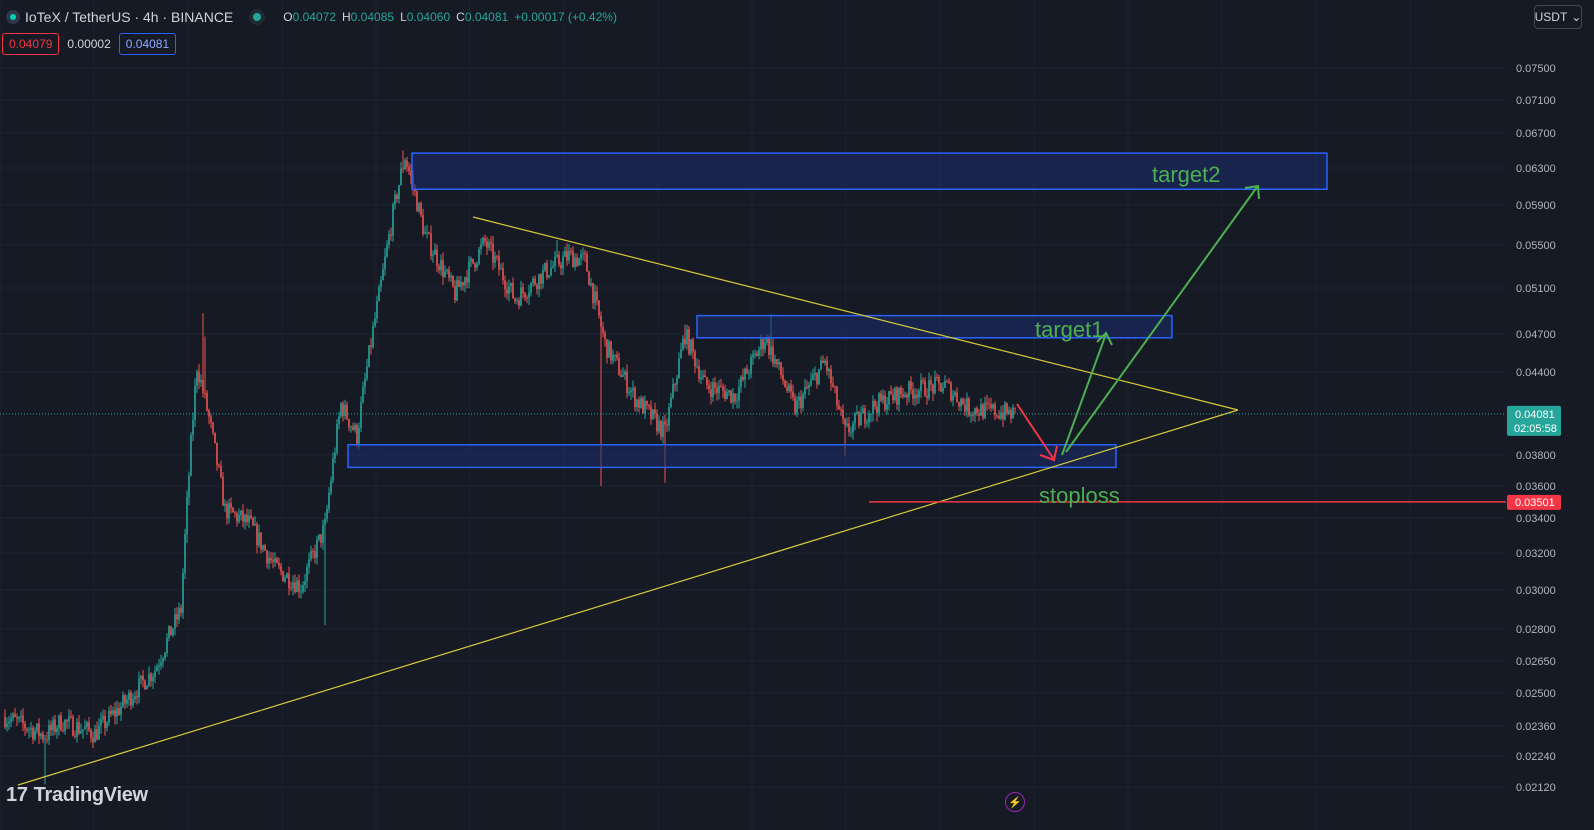 This screenshot has width=1594, height=830. I want to click on axis-tick-label: 0.02240, so click(1536, 757).